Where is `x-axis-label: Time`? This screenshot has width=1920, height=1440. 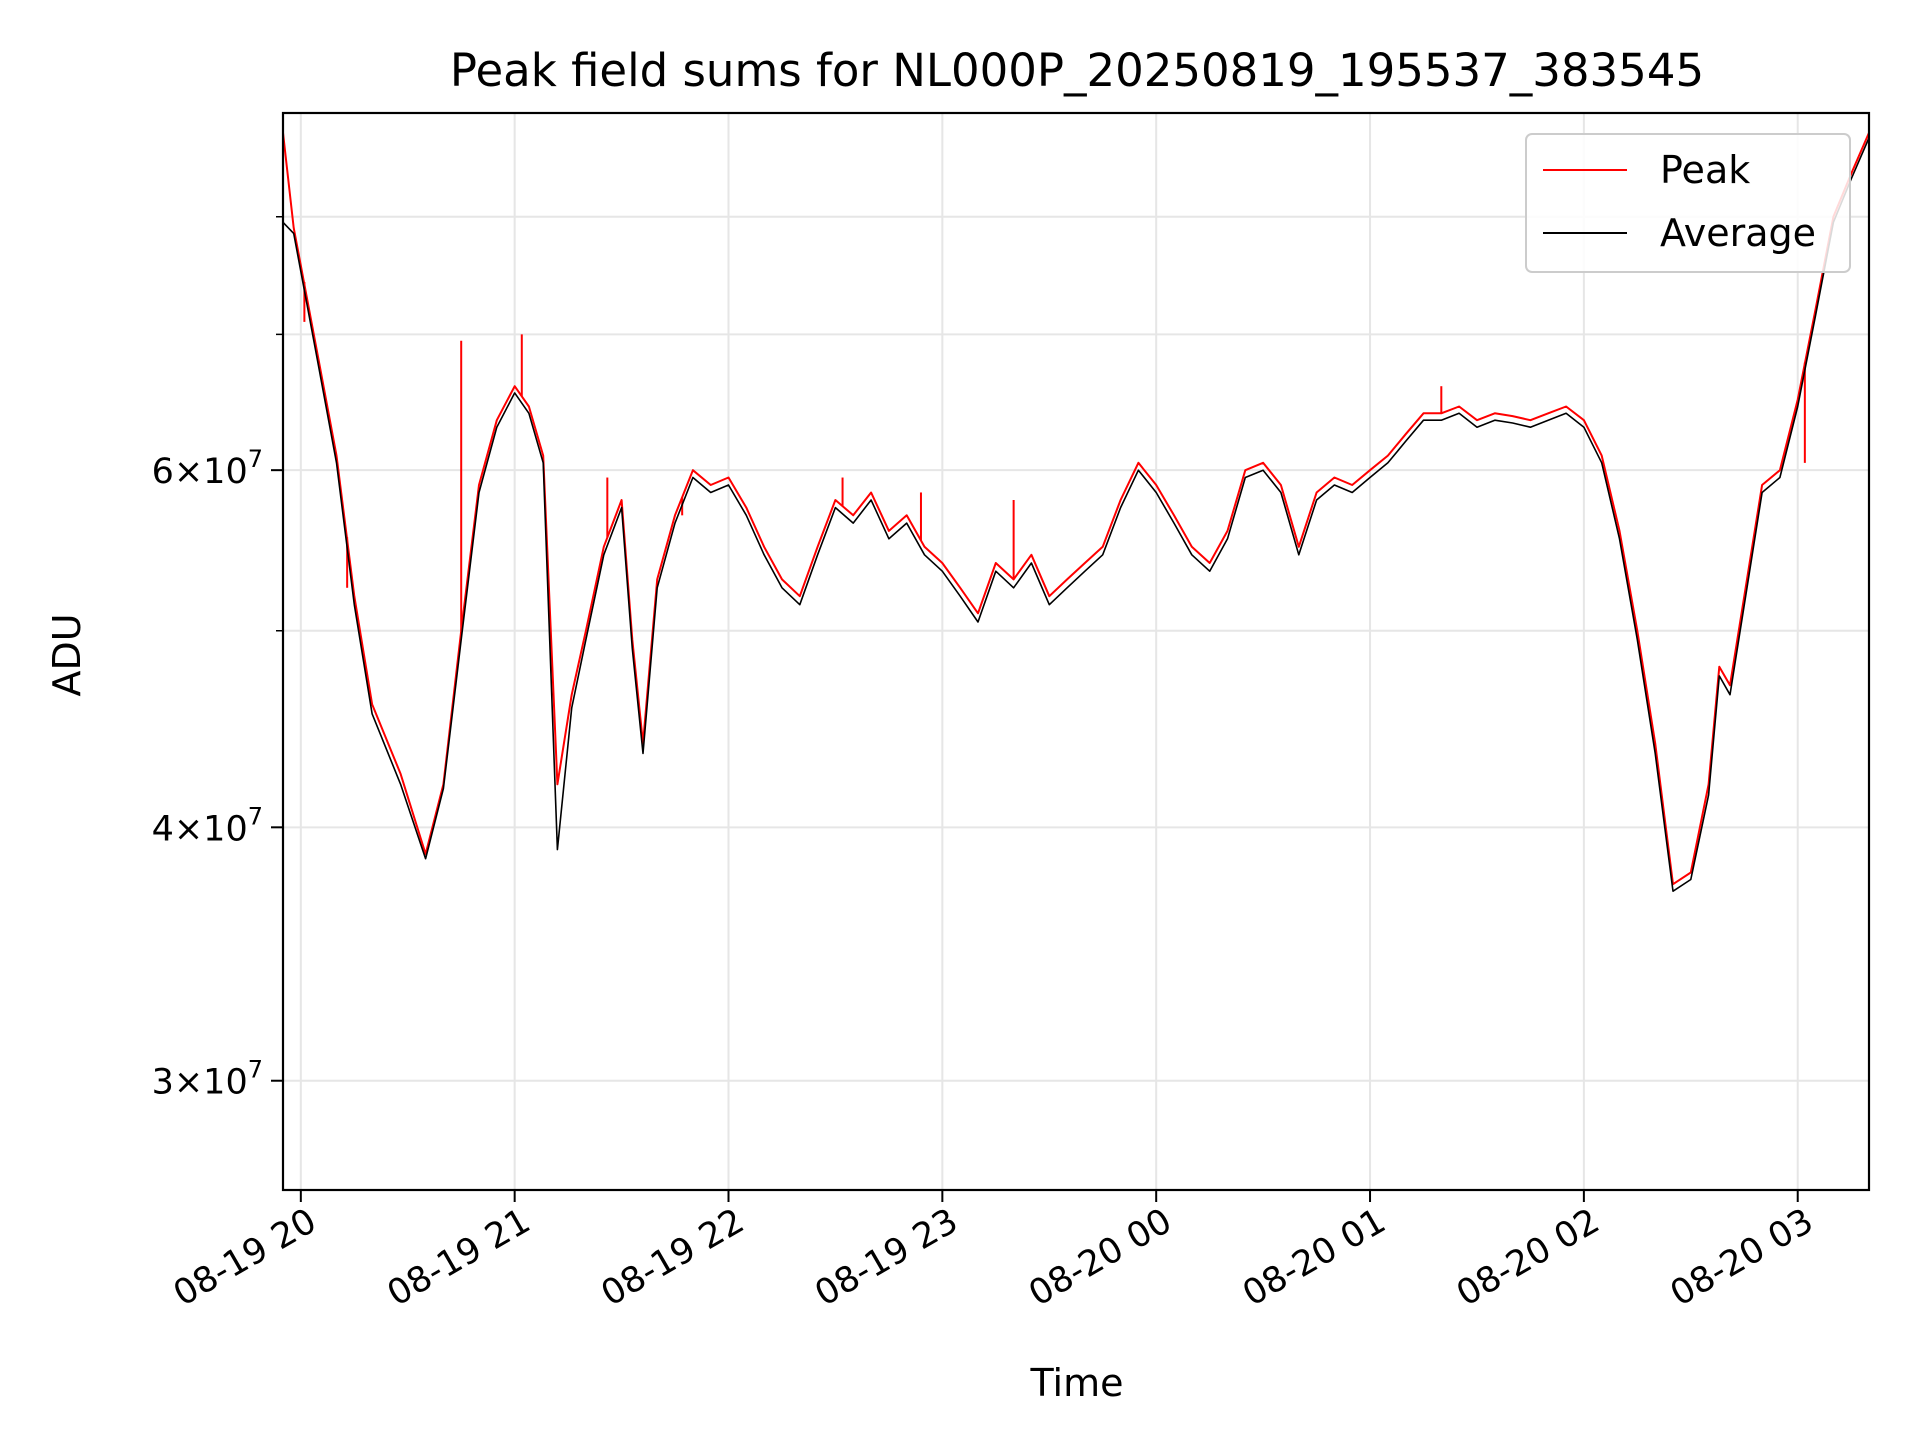 x-axis-label: Time is located at coordinates (1077, 1383).